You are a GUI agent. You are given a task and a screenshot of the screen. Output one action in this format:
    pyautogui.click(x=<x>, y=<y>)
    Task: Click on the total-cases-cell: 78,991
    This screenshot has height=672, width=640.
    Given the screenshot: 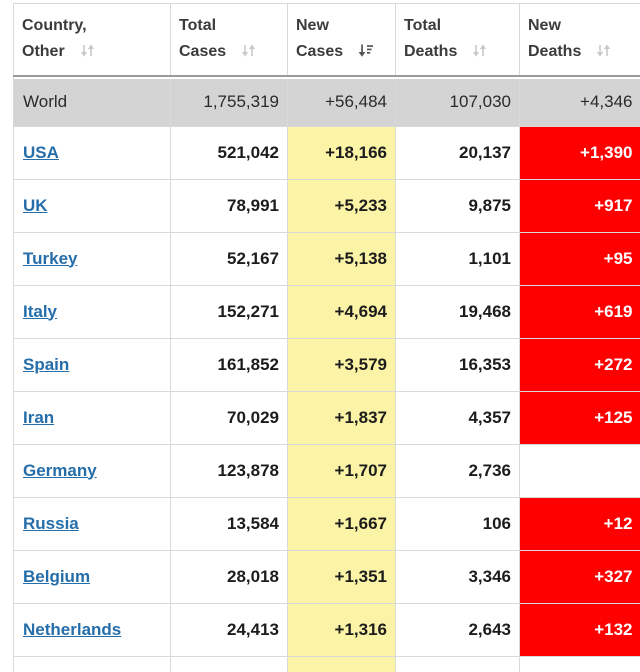 What is the action you would take?
    pyautogui.click(x=229, y=206)
    